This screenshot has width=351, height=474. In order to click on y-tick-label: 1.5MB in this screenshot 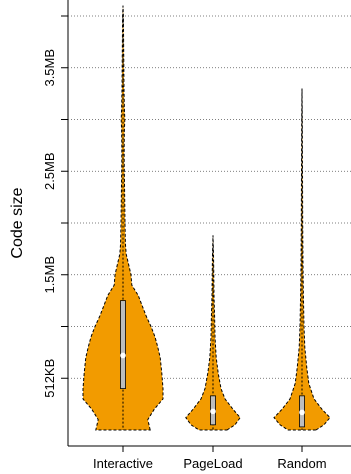, I will do `click(49, 275)`.